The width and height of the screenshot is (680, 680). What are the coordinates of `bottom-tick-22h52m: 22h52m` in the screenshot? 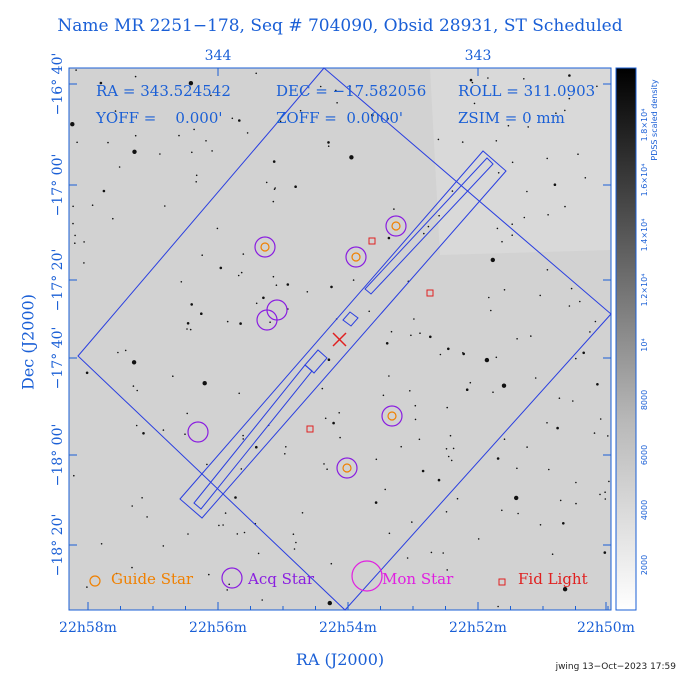 It's located at (478, 628).